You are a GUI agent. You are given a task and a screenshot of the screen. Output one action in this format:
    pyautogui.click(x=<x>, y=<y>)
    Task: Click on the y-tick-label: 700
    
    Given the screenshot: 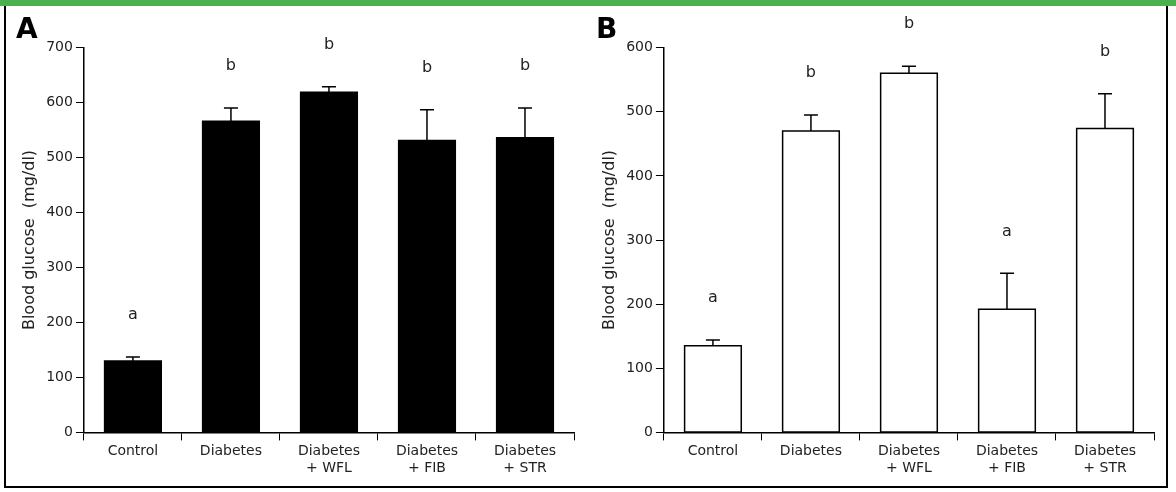 What is the action you would take?
    pyautogui.click(x=59, y=46)
    